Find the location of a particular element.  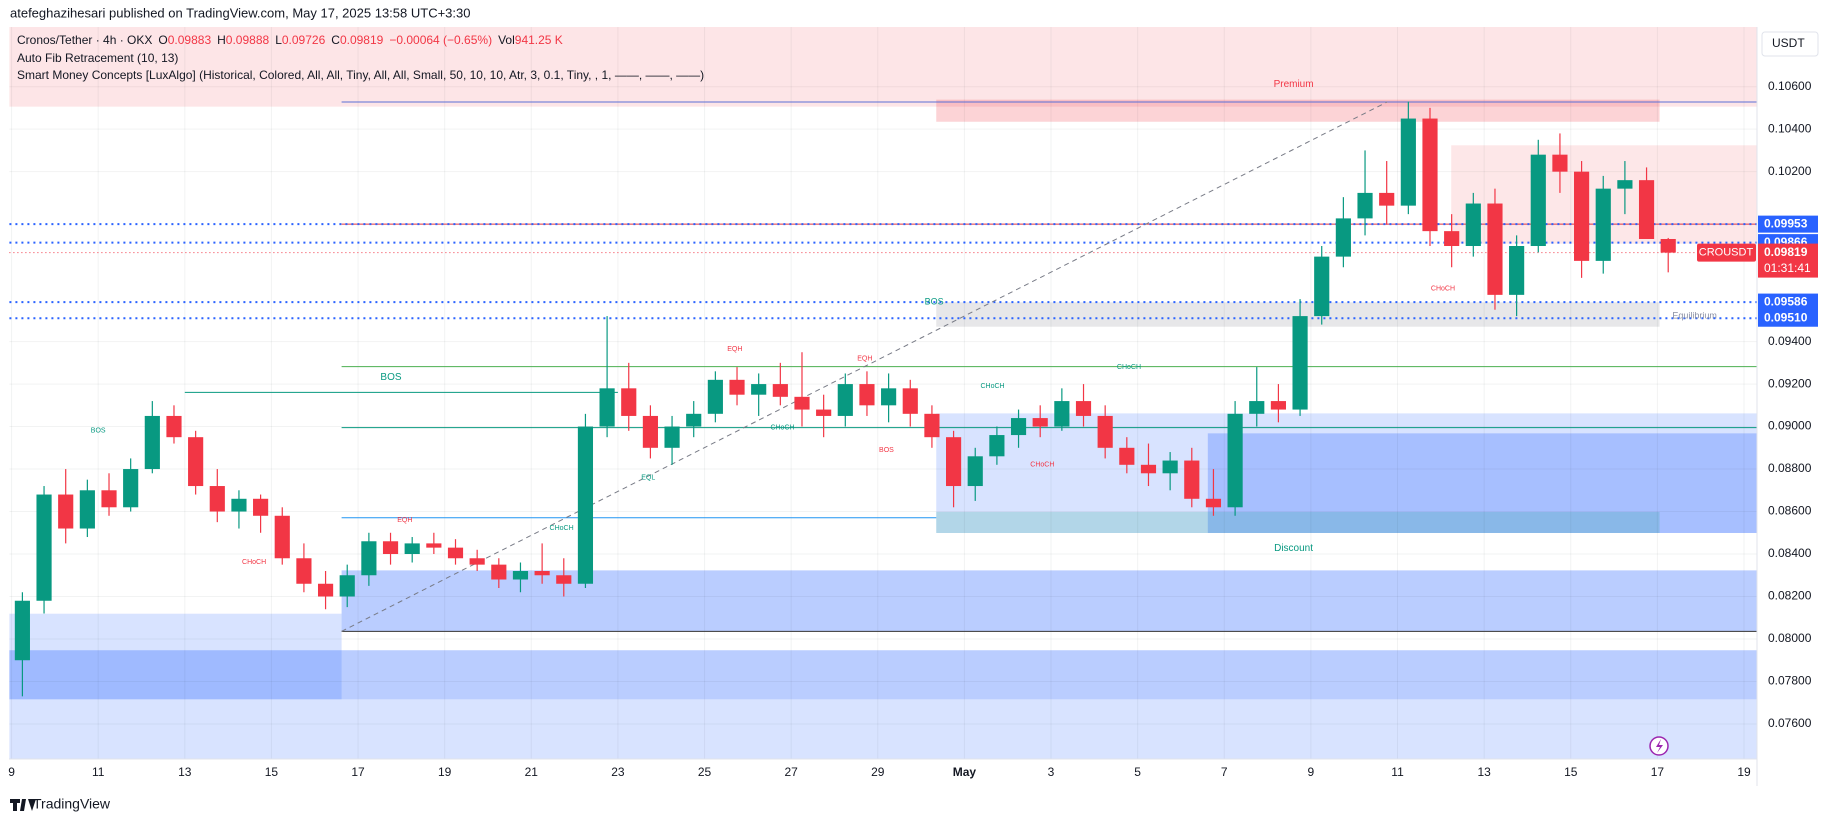

legend-value: 0.09726 is located at coordinates (304, 40).